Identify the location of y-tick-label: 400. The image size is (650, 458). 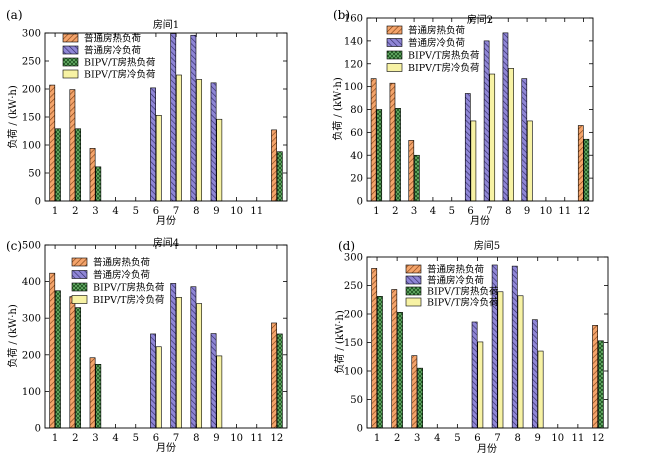
(31, 282).